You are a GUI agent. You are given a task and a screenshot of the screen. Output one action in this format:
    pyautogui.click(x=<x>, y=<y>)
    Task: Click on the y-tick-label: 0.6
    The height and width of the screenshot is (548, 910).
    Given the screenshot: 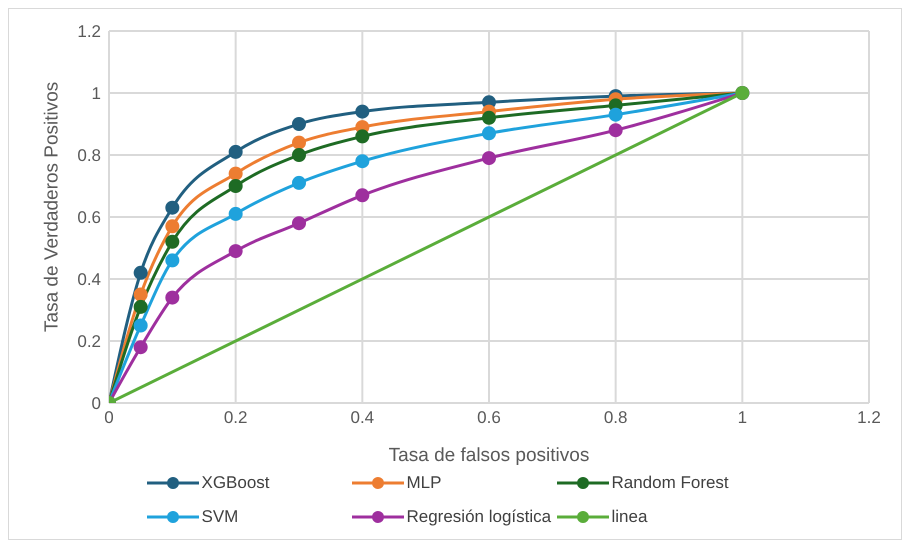 What is the action you would take?
    pyautogui.click(x=89, y=218)
    